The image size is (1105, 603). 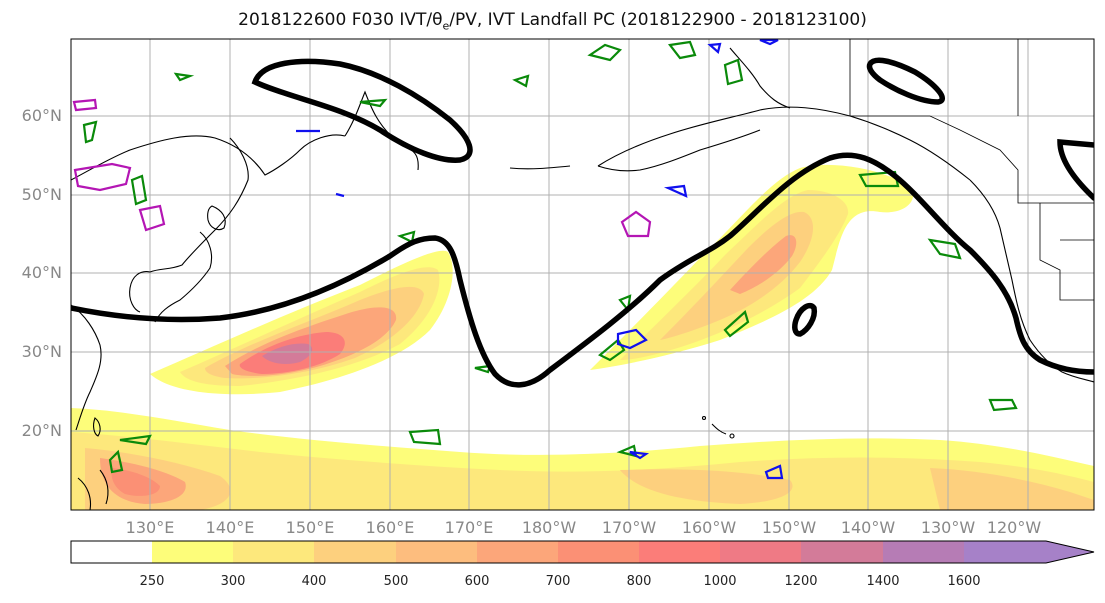 What do you see at coordinates (549, 527) in the screenshot?
I see `lon-label-180w: 180°W` at bounding box center [549, 527].